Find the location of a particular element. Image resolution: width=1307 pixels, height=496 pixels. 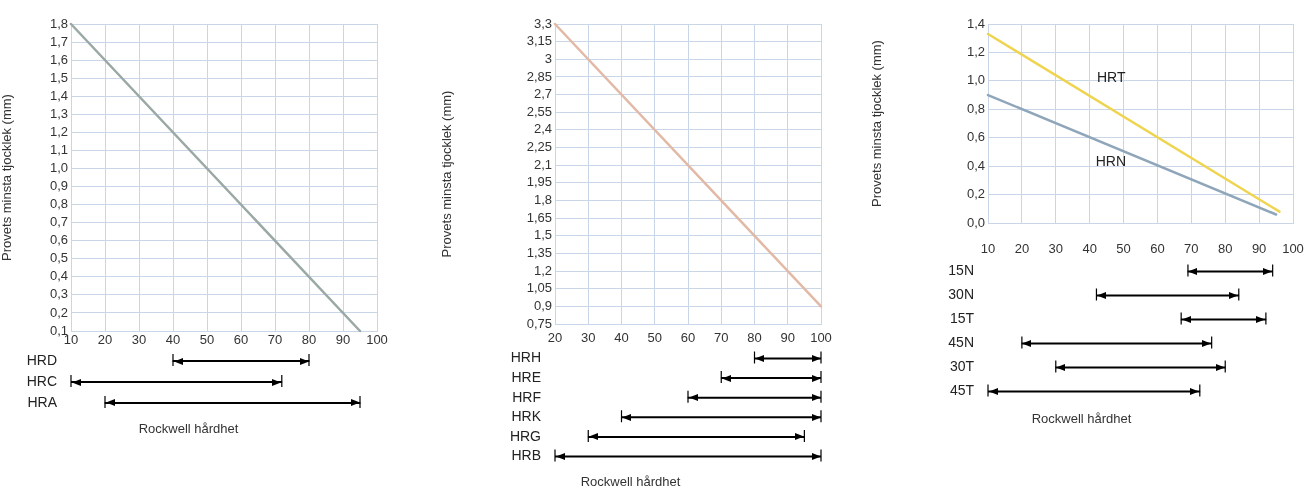

y-tick-label: 2,4 is located at coordinates (542, 129).